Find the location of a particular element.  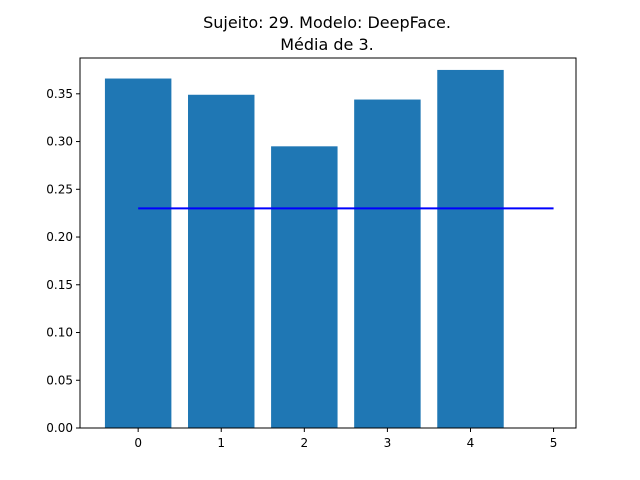

y-tick-label-4: 0.20 is located at coordinates (59, 237).